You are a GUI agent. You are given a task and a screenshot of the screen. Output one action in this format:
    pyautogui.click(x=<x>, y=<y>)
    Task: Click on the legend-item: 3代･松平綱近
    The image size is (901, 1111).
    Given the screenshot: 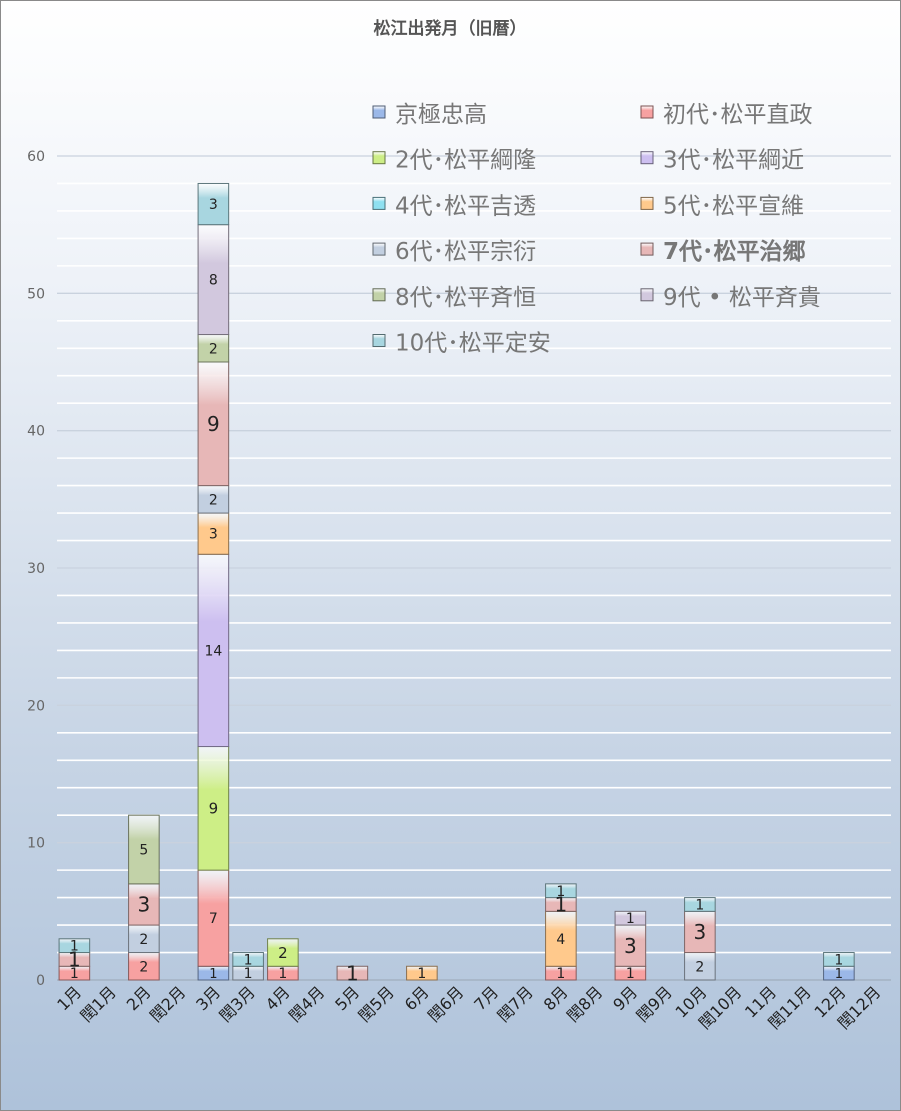 What is the action you would take?
    pyautogui.click(x=722, y=161)
    